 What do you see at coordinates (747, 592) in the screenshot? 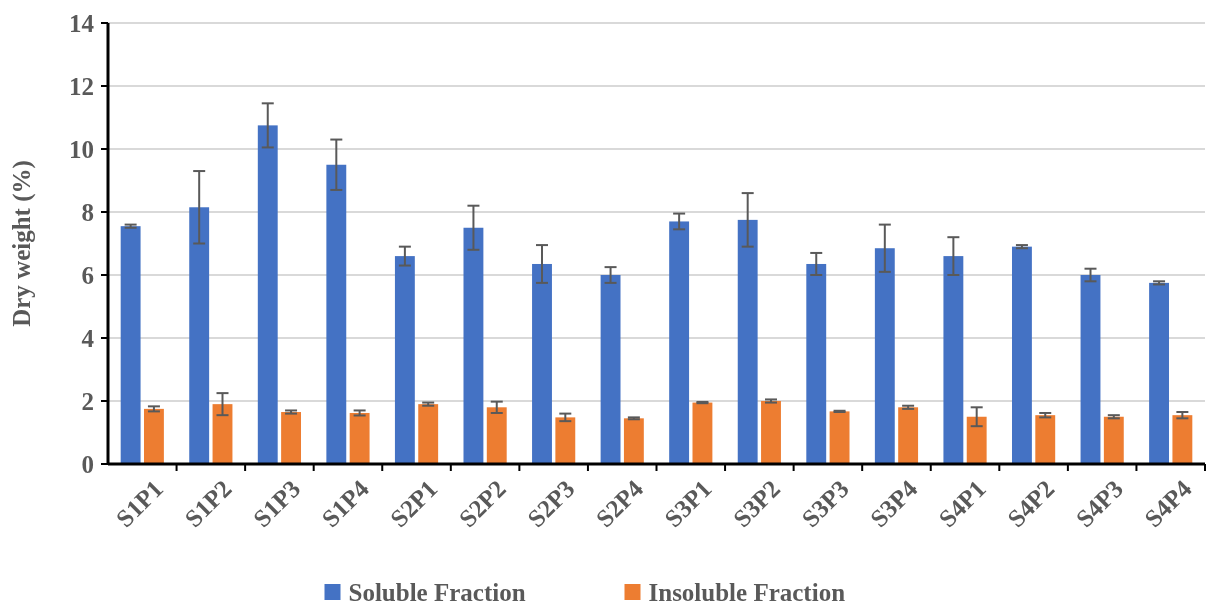
I see `legend-label: Insoluble Fraction` at bounding box center [747, 592].